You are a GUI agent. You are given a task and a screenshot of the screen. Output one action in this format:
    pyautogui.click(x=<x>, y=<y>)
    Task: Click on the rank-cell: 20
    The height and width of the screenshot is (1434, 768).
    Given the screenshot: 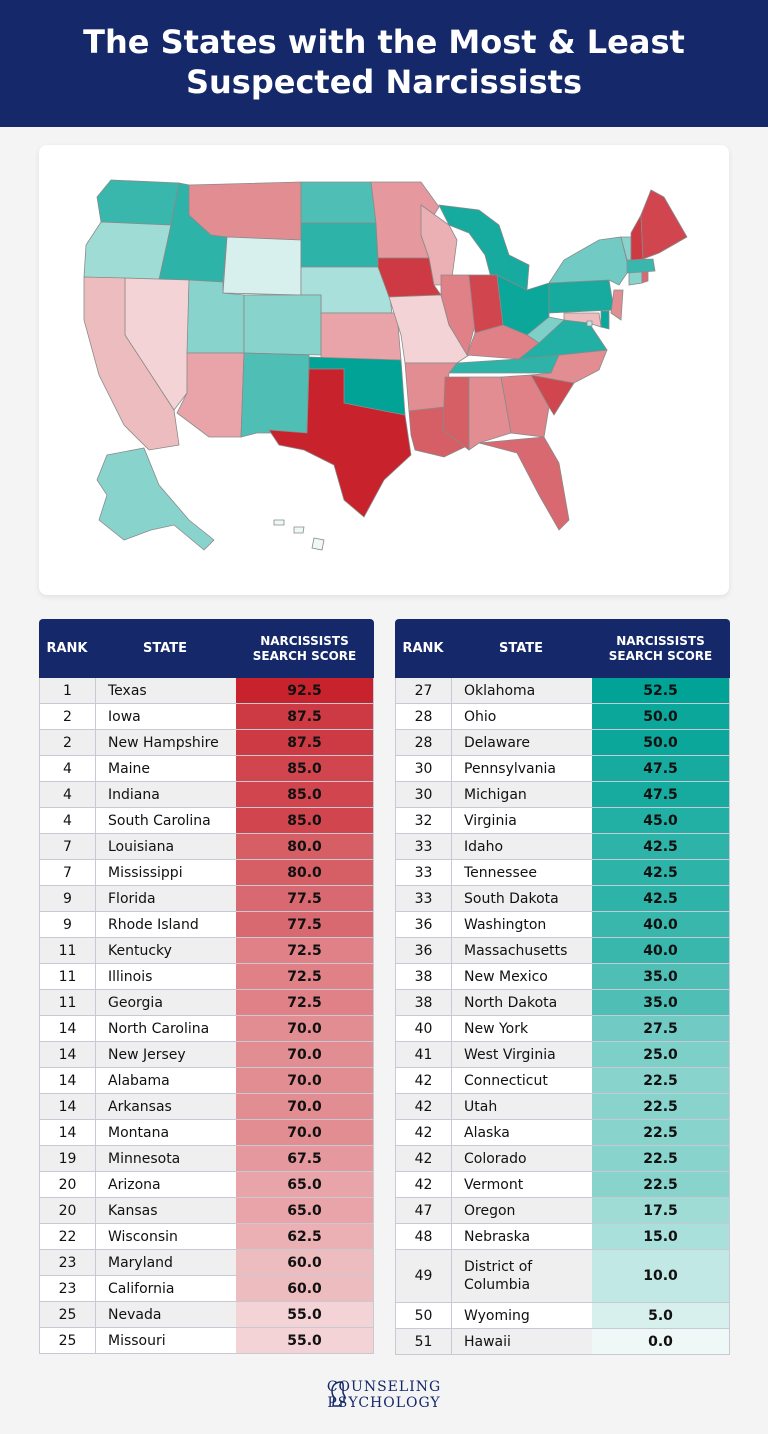 What is the action you would take?
    pyautogui.click(x=68, y=1210)
    